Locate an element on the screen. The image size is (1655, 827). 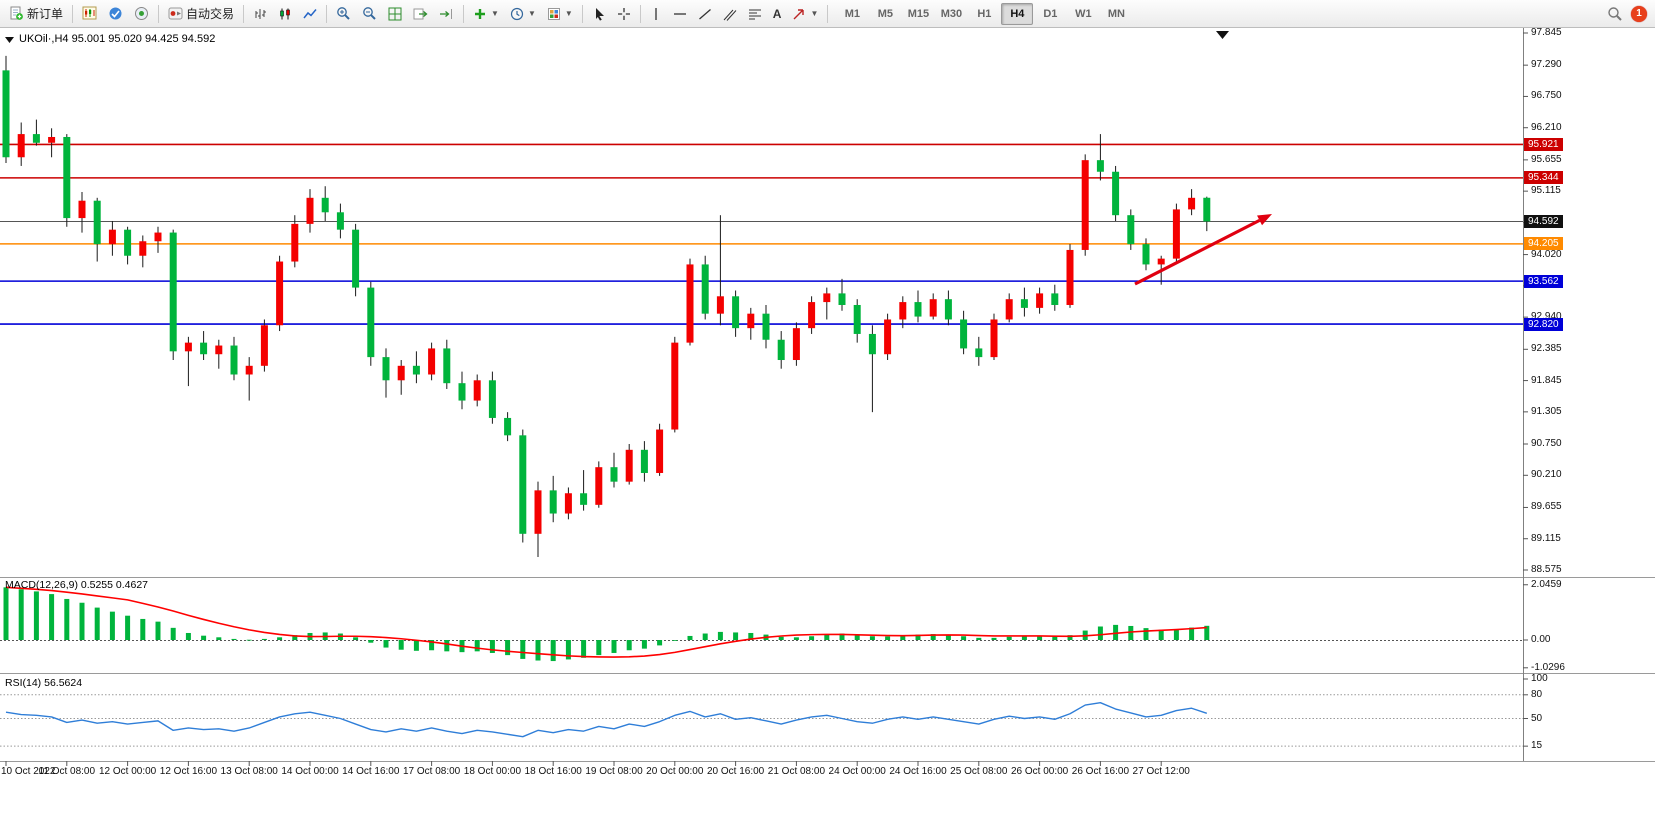
profiles-icon is located at coordinates (115, 13).